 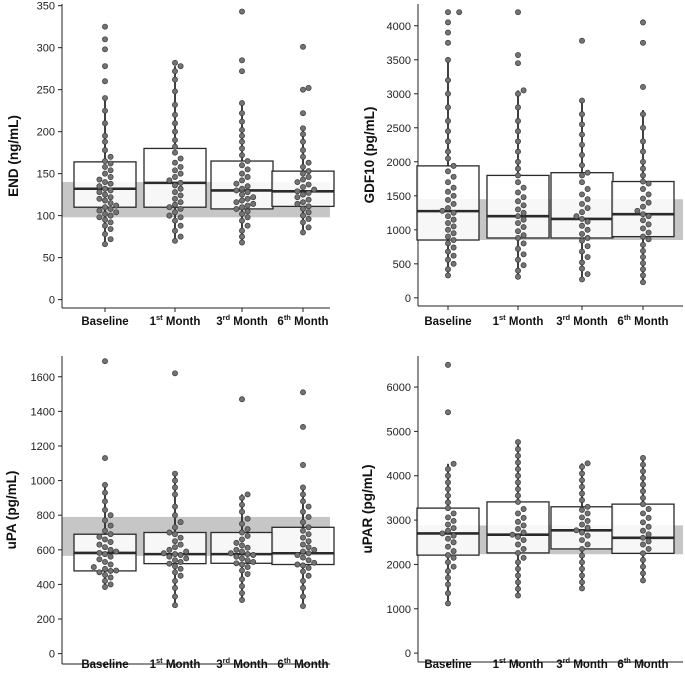 I want to click on x-tick-label: 6th Month, so click(x=302, y=320).